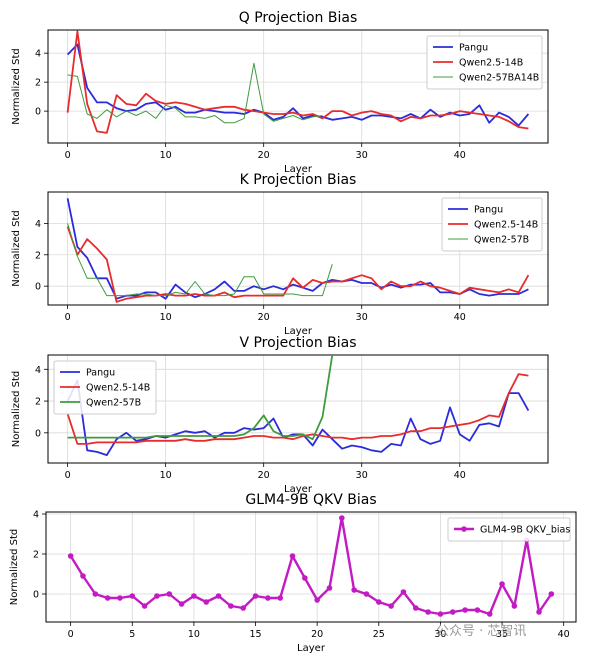 Image resolution: width=600 pixels, height=661 pixels. What do you see at coordinates (195, 93) in the screenshot?
I see `series-line-qwen2-57ba14b` at bounding box center [195, 93].